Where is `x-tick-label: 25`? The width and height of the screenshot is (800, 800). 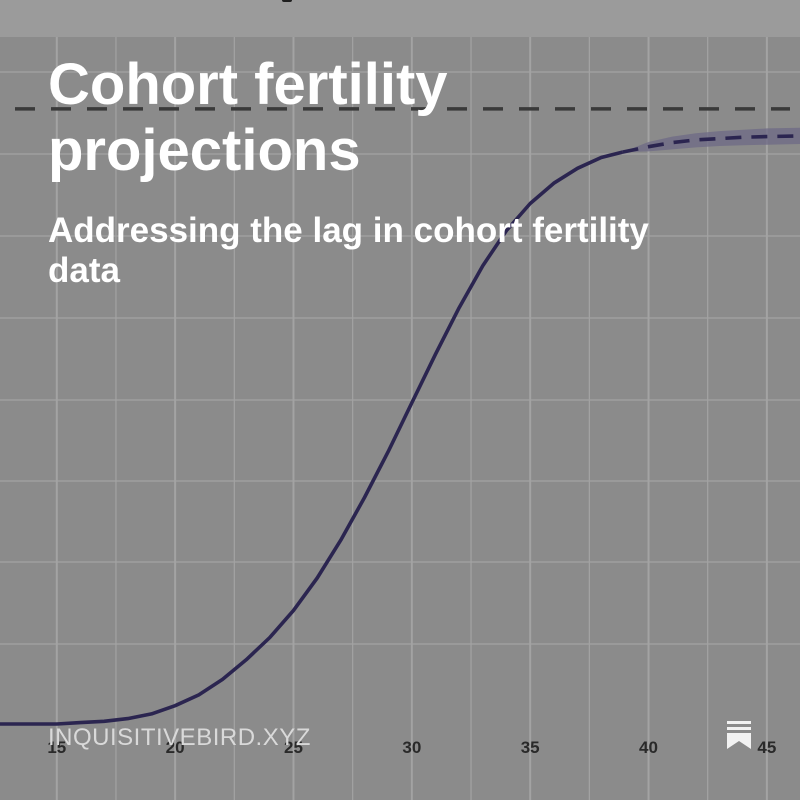
x-tick-label: 25 is located at coordinates (293, 747).